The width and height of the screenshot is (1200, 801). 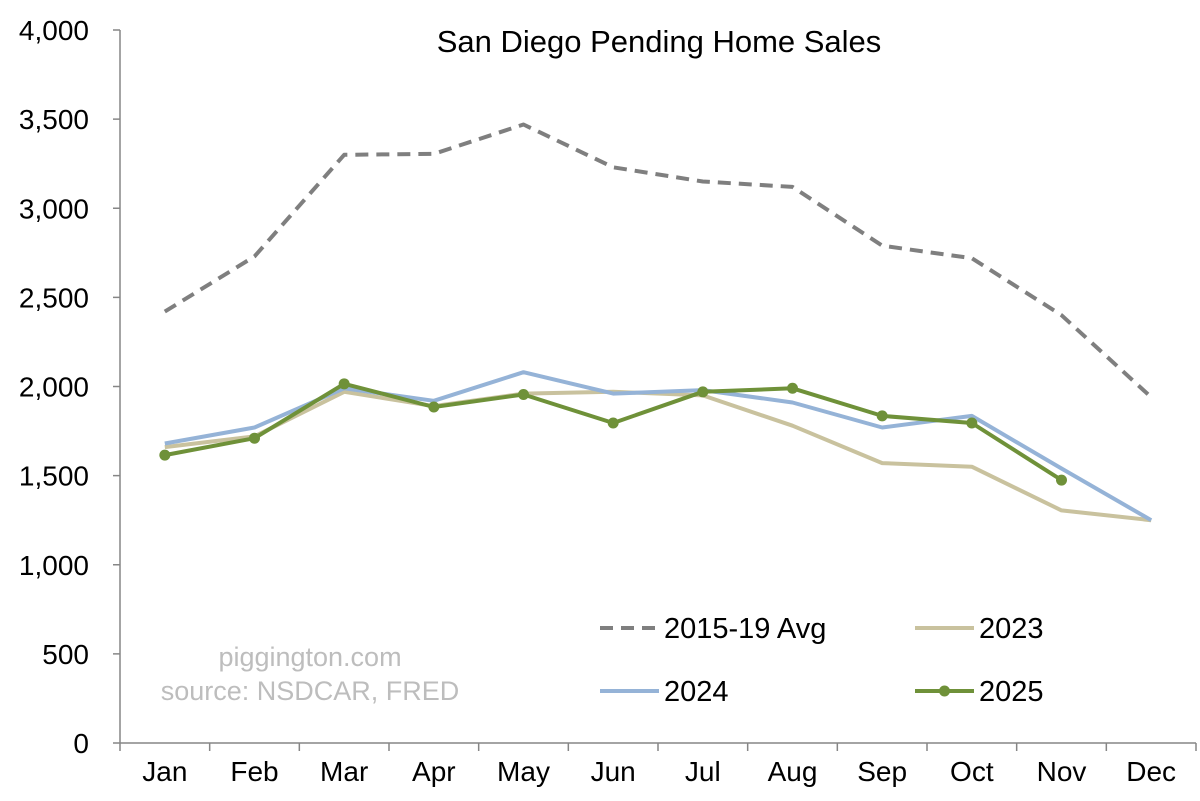 I want to click on legend-item: 2015-19 Avg, so click(x=713, y=629).